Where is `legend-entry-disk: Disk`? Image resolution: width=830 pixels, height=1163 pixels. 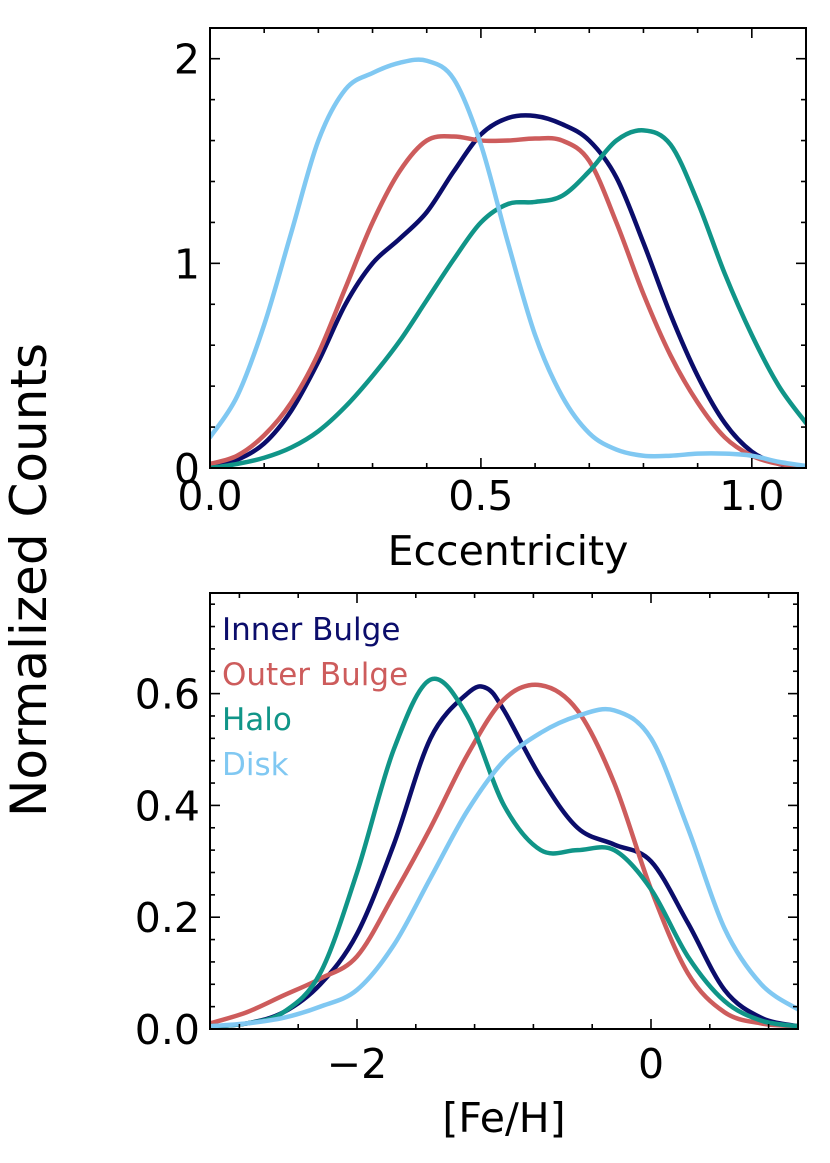
legend-entry-disk: Disk is located at coordinates (255, 765).